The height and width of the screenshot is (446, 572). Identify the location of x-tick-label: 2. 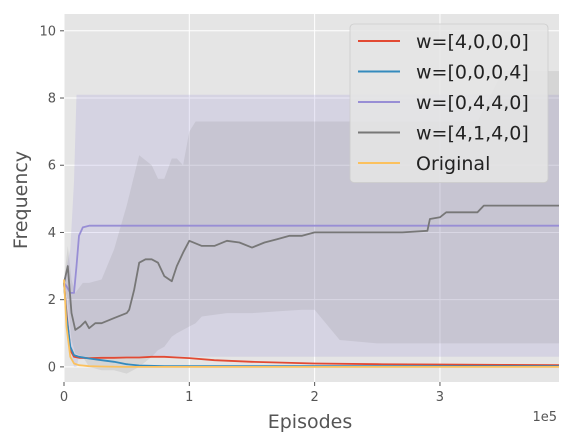
(314, 397).